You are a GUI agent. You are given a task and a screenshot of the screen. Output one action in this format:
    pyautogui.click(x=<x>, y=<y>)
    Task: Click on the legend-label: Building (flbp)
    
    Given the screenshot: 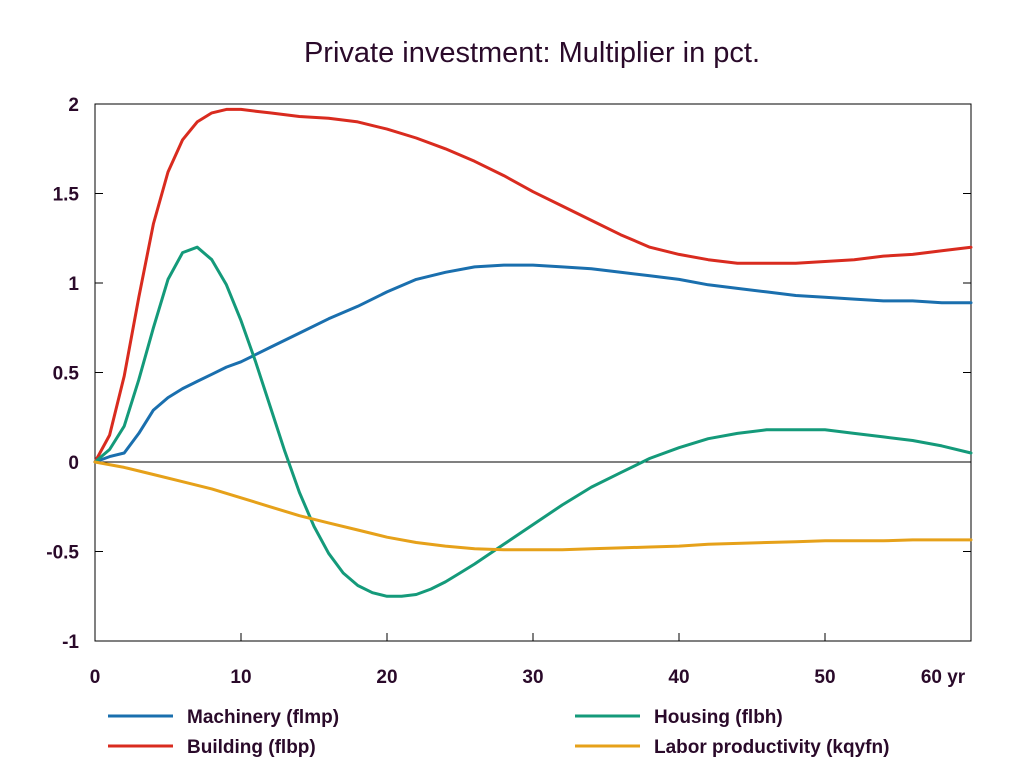 What is the action you would take?
    pyautogui.click(x=251, y=747)
    